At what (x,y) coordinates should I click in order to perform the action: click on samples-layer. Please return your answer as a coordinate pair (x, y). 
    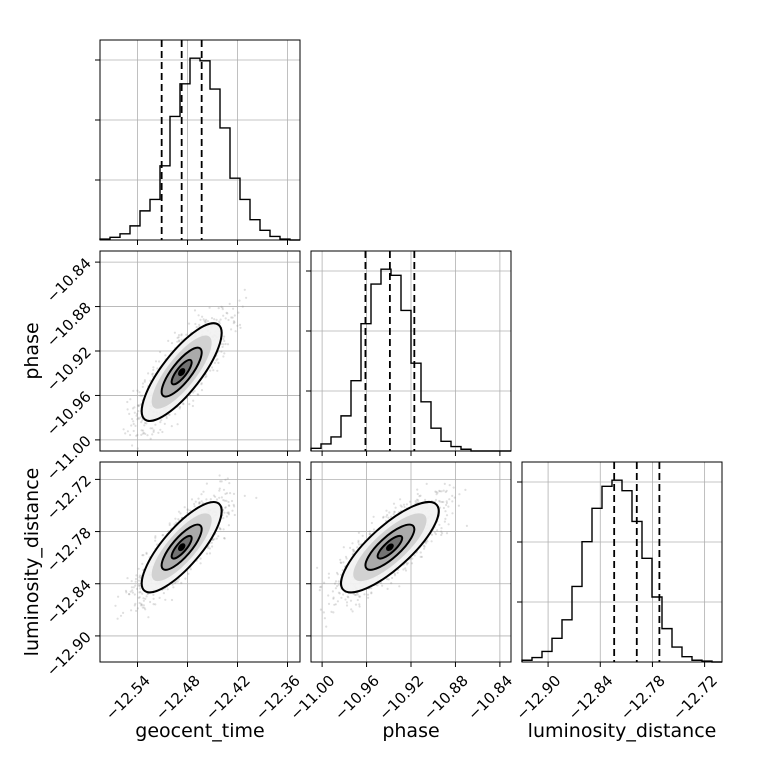
    Looking at the image, I should click on (392, 555).